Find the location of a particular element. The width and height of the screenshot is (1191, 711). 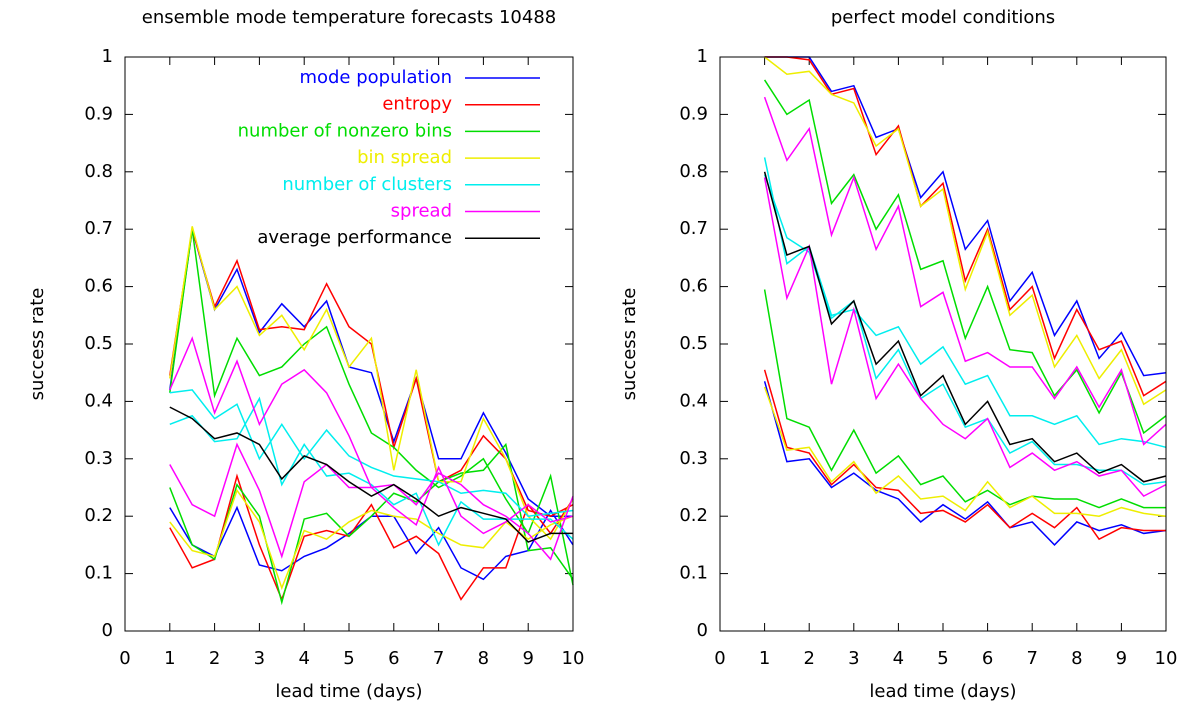

legend-label: spread is located at coordinates (421, 211).